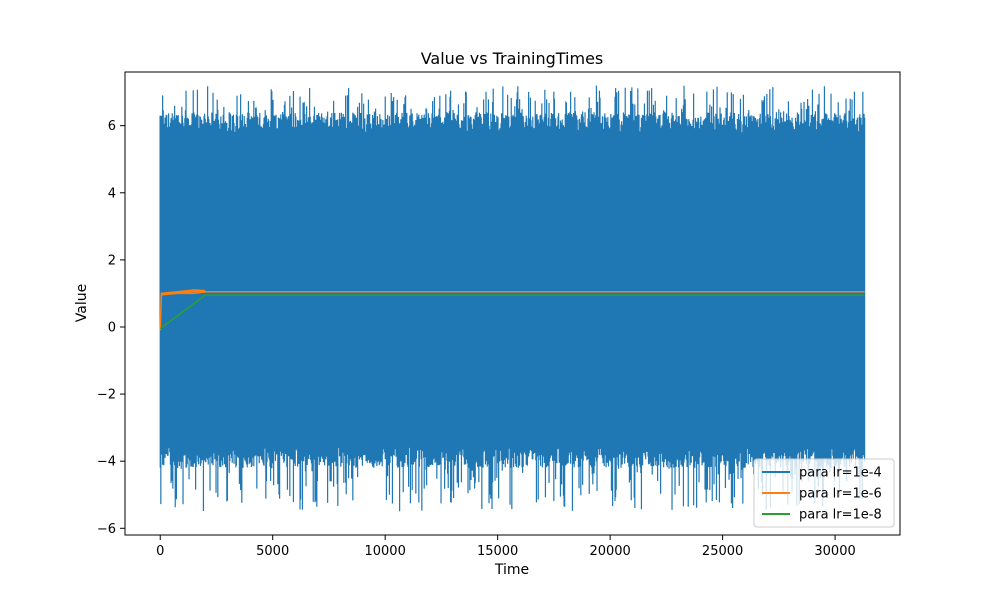 This screenshot has width=1000, height=604. I want to click on chart-title: Value vs TrainingTimes, so click(512, 58).